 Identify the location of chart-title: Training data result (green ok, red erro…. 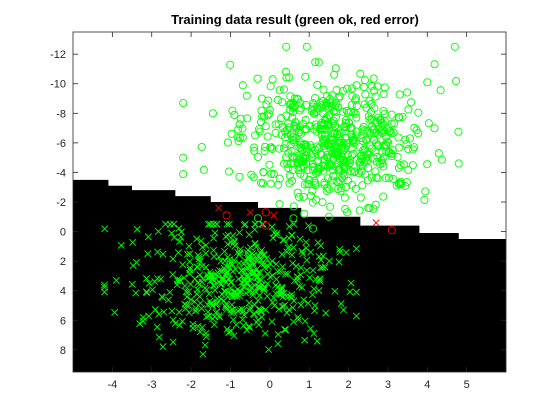
(295, 19).